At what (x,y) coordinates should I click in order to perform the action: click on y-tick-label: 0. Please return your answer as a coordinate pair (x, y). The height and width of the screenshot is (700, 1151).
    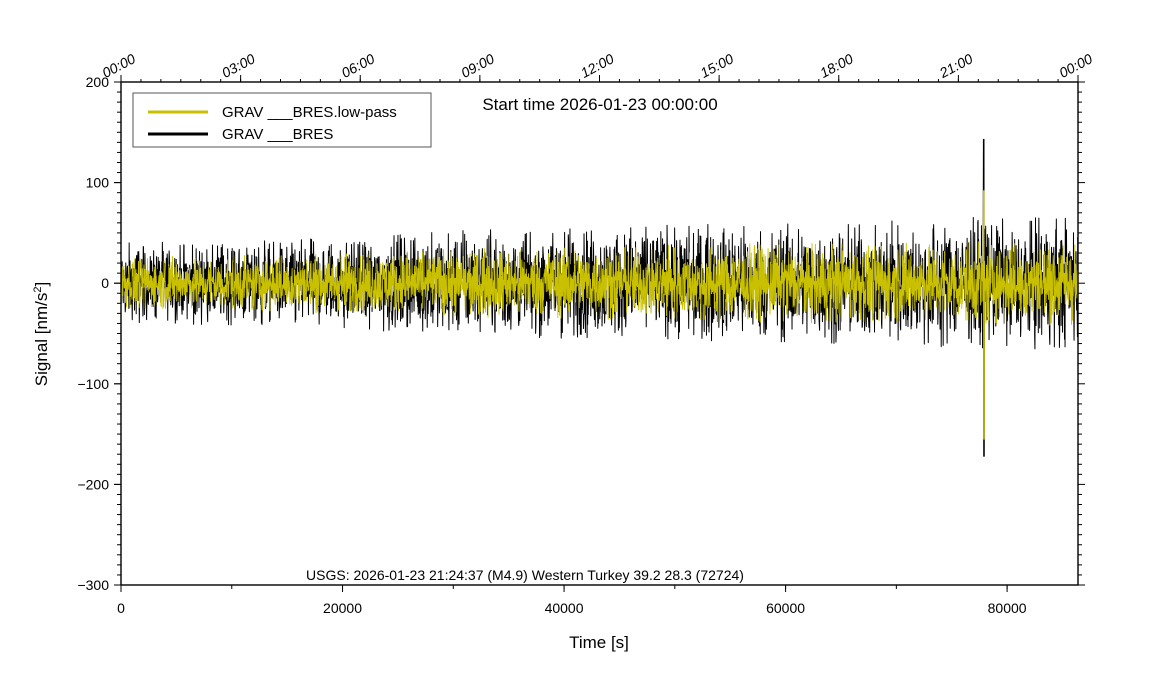
    Looking at the image, I should click on (105, 283).